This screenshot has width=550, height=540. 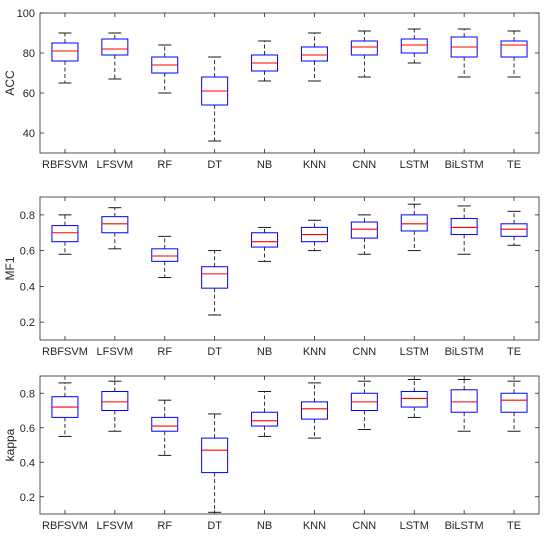 What do you see at coordinates (27, 287) in the screenshot?
I see `y-tick-label: 0.4` at bounding box center [27, 287].